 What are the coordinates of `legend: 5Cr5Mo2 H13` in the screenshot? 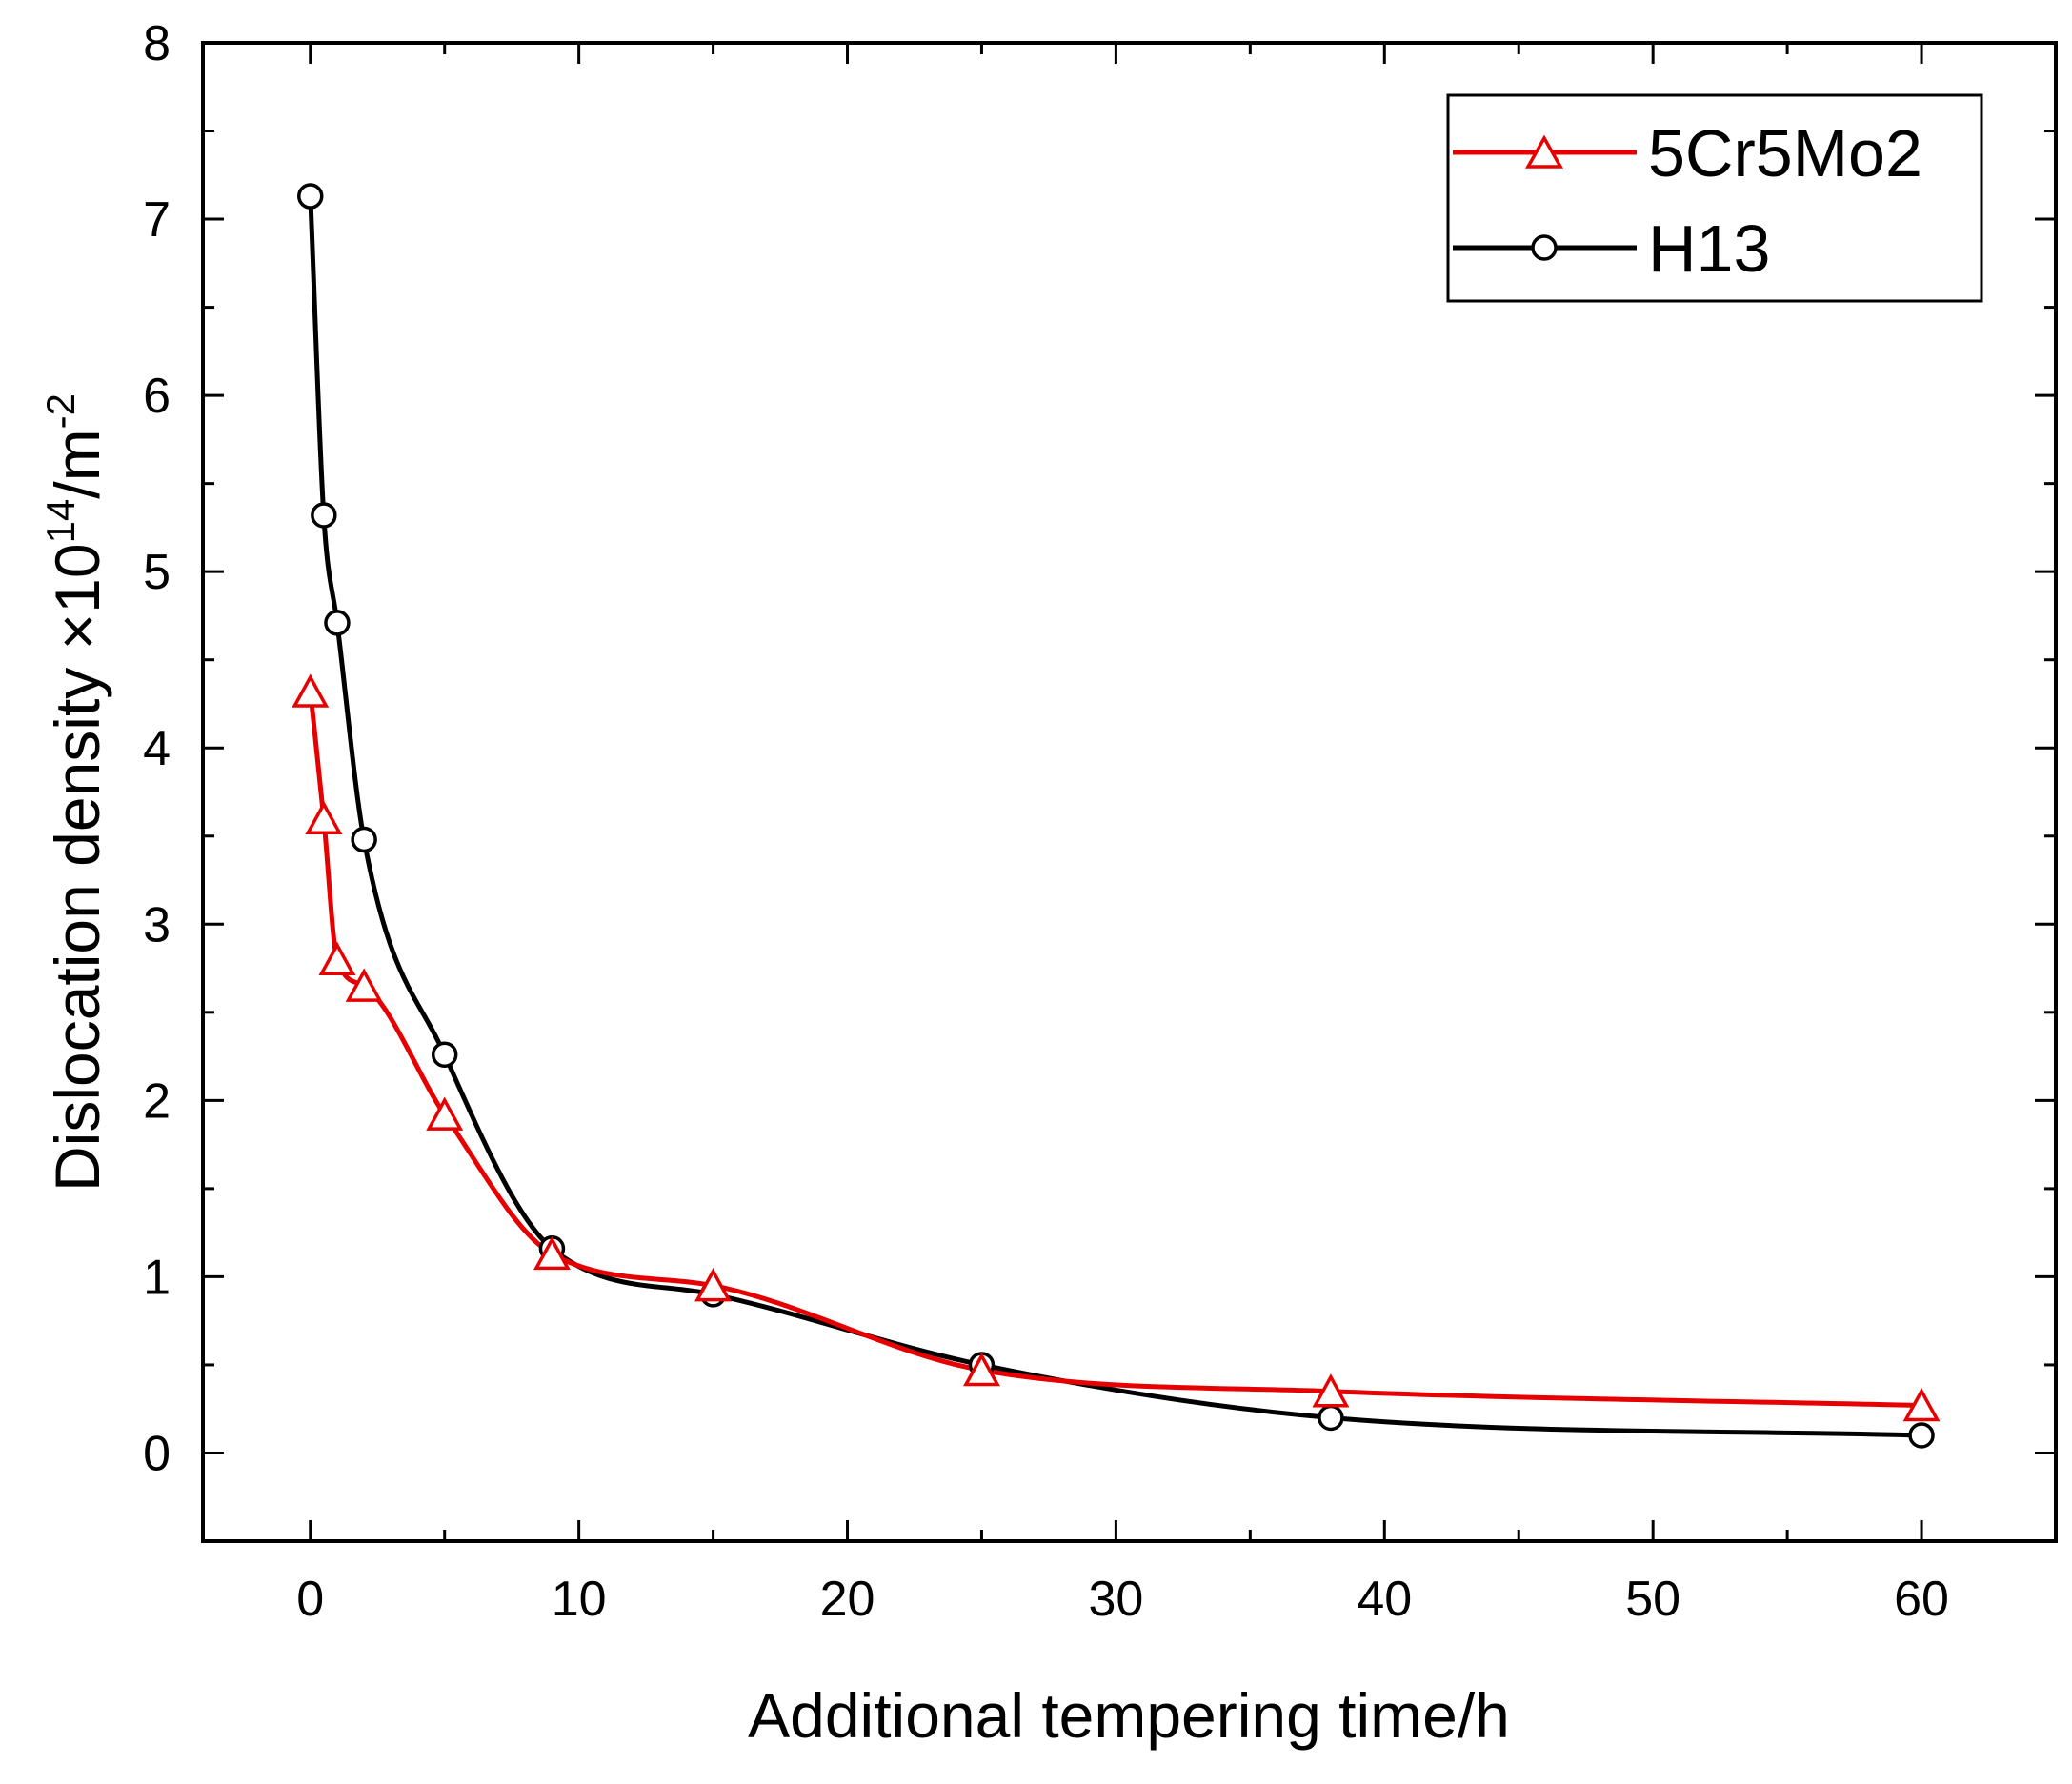 It's located at (1714, 198).